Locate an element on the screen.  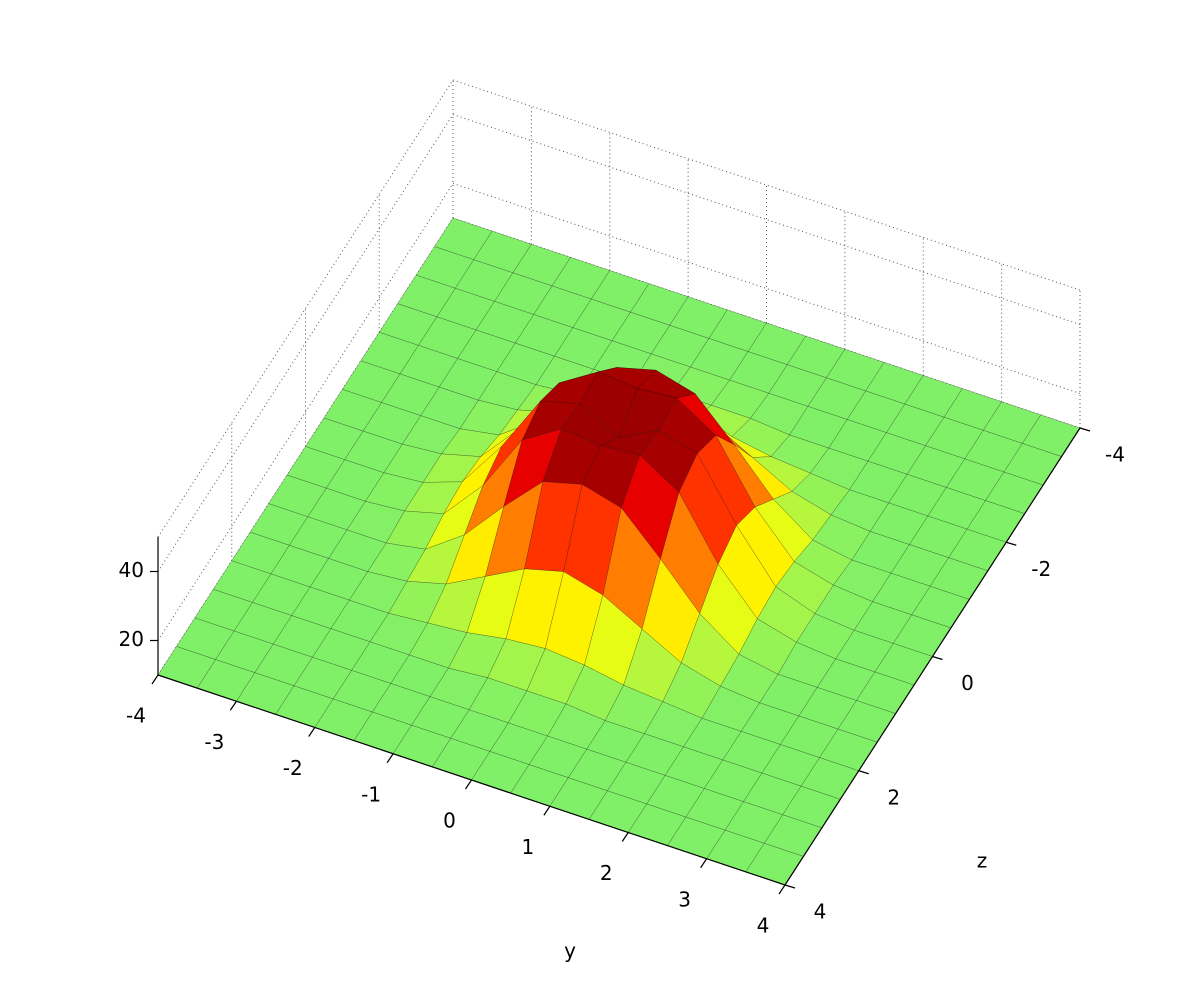
z-tick-label: 40 is located at coordinates (131, 570).